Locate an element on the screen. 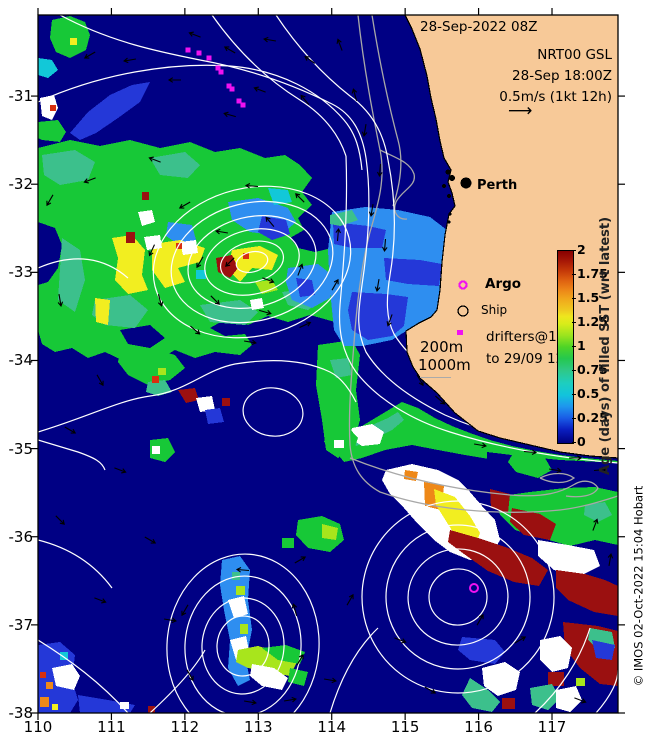  colorbar-tick-label: 1.5 is located at coordinates (588, 297).